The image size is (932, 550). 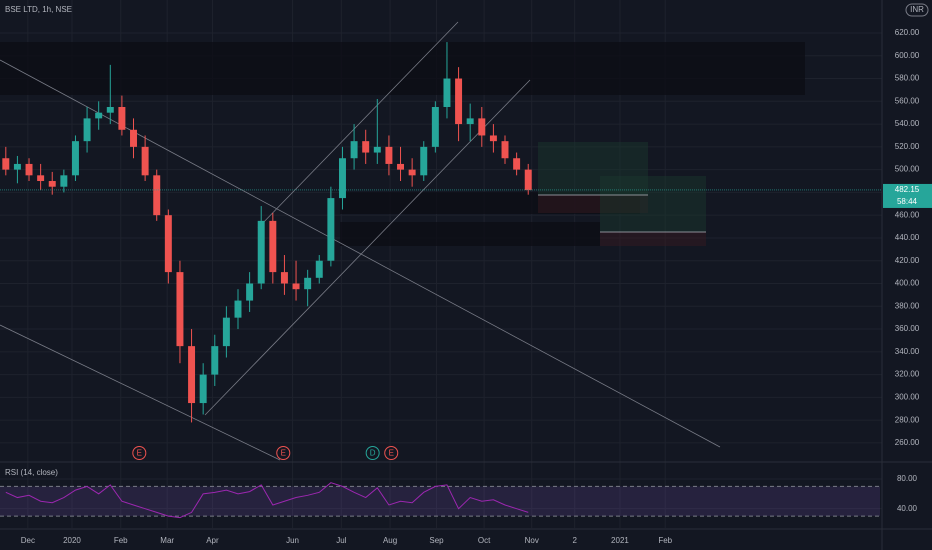 I want to click on x-tick-label: 2021, so click(x=620, y=540).